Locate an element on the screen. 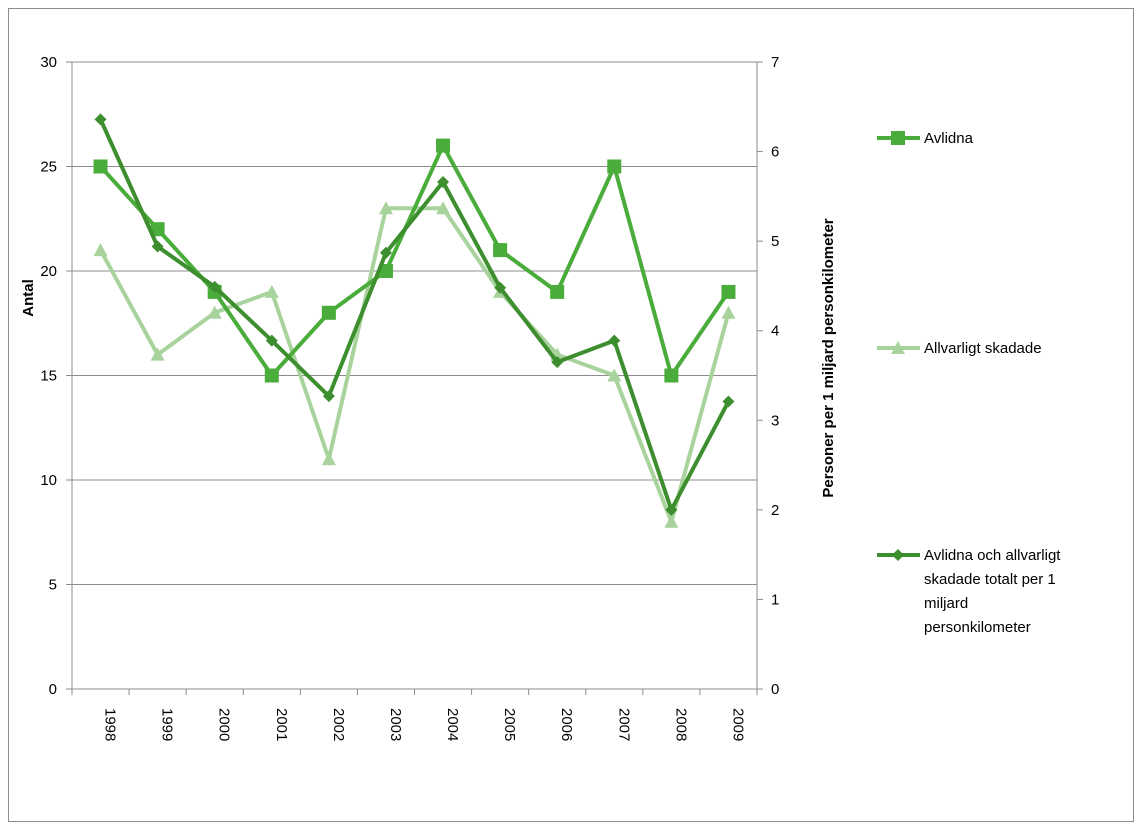  legend-item: Avlidna is located at coordinates (925, 138).